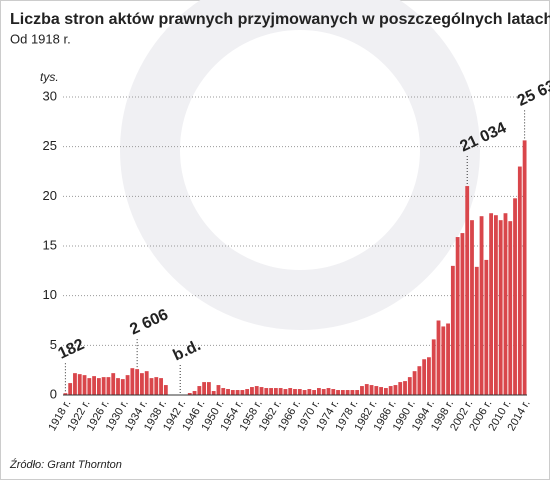  Describe the element at coordinates (50, 95) in the screenshot. I see `y-tick-label: 30` at that location.